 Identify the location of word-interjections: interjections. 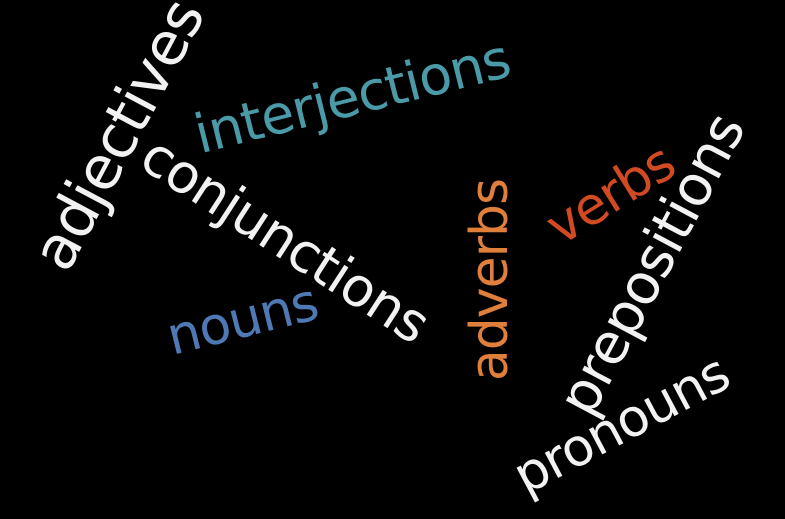
(352, 96).